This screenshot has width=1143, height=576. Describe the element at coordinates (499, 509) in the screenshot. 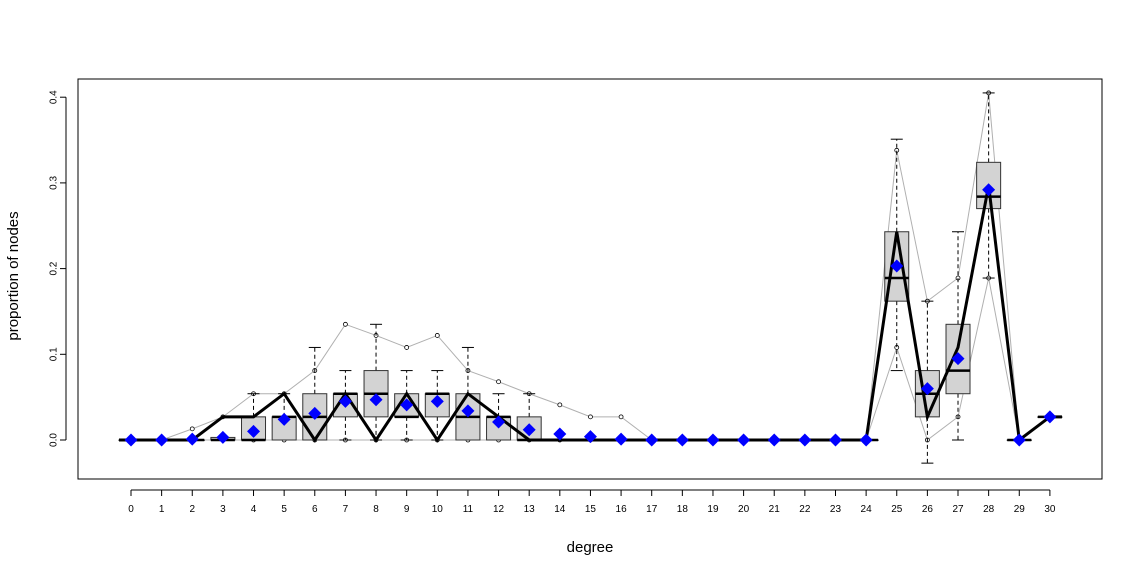

I see `x-tick-label: 12` at that location.